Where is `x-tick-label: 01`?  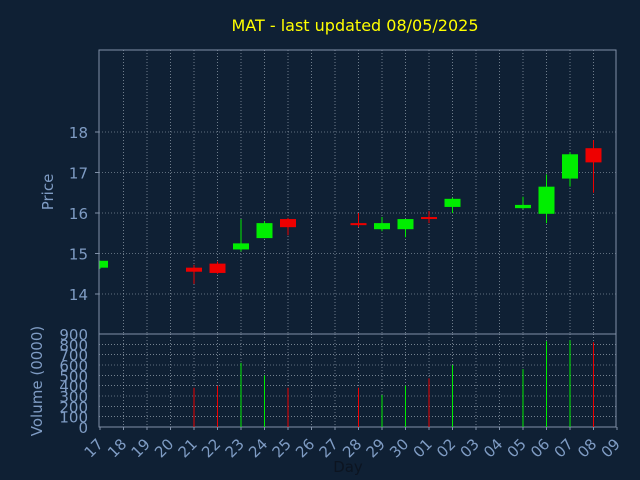 x-tick-label: 01 is located at coordinates (423, 448).